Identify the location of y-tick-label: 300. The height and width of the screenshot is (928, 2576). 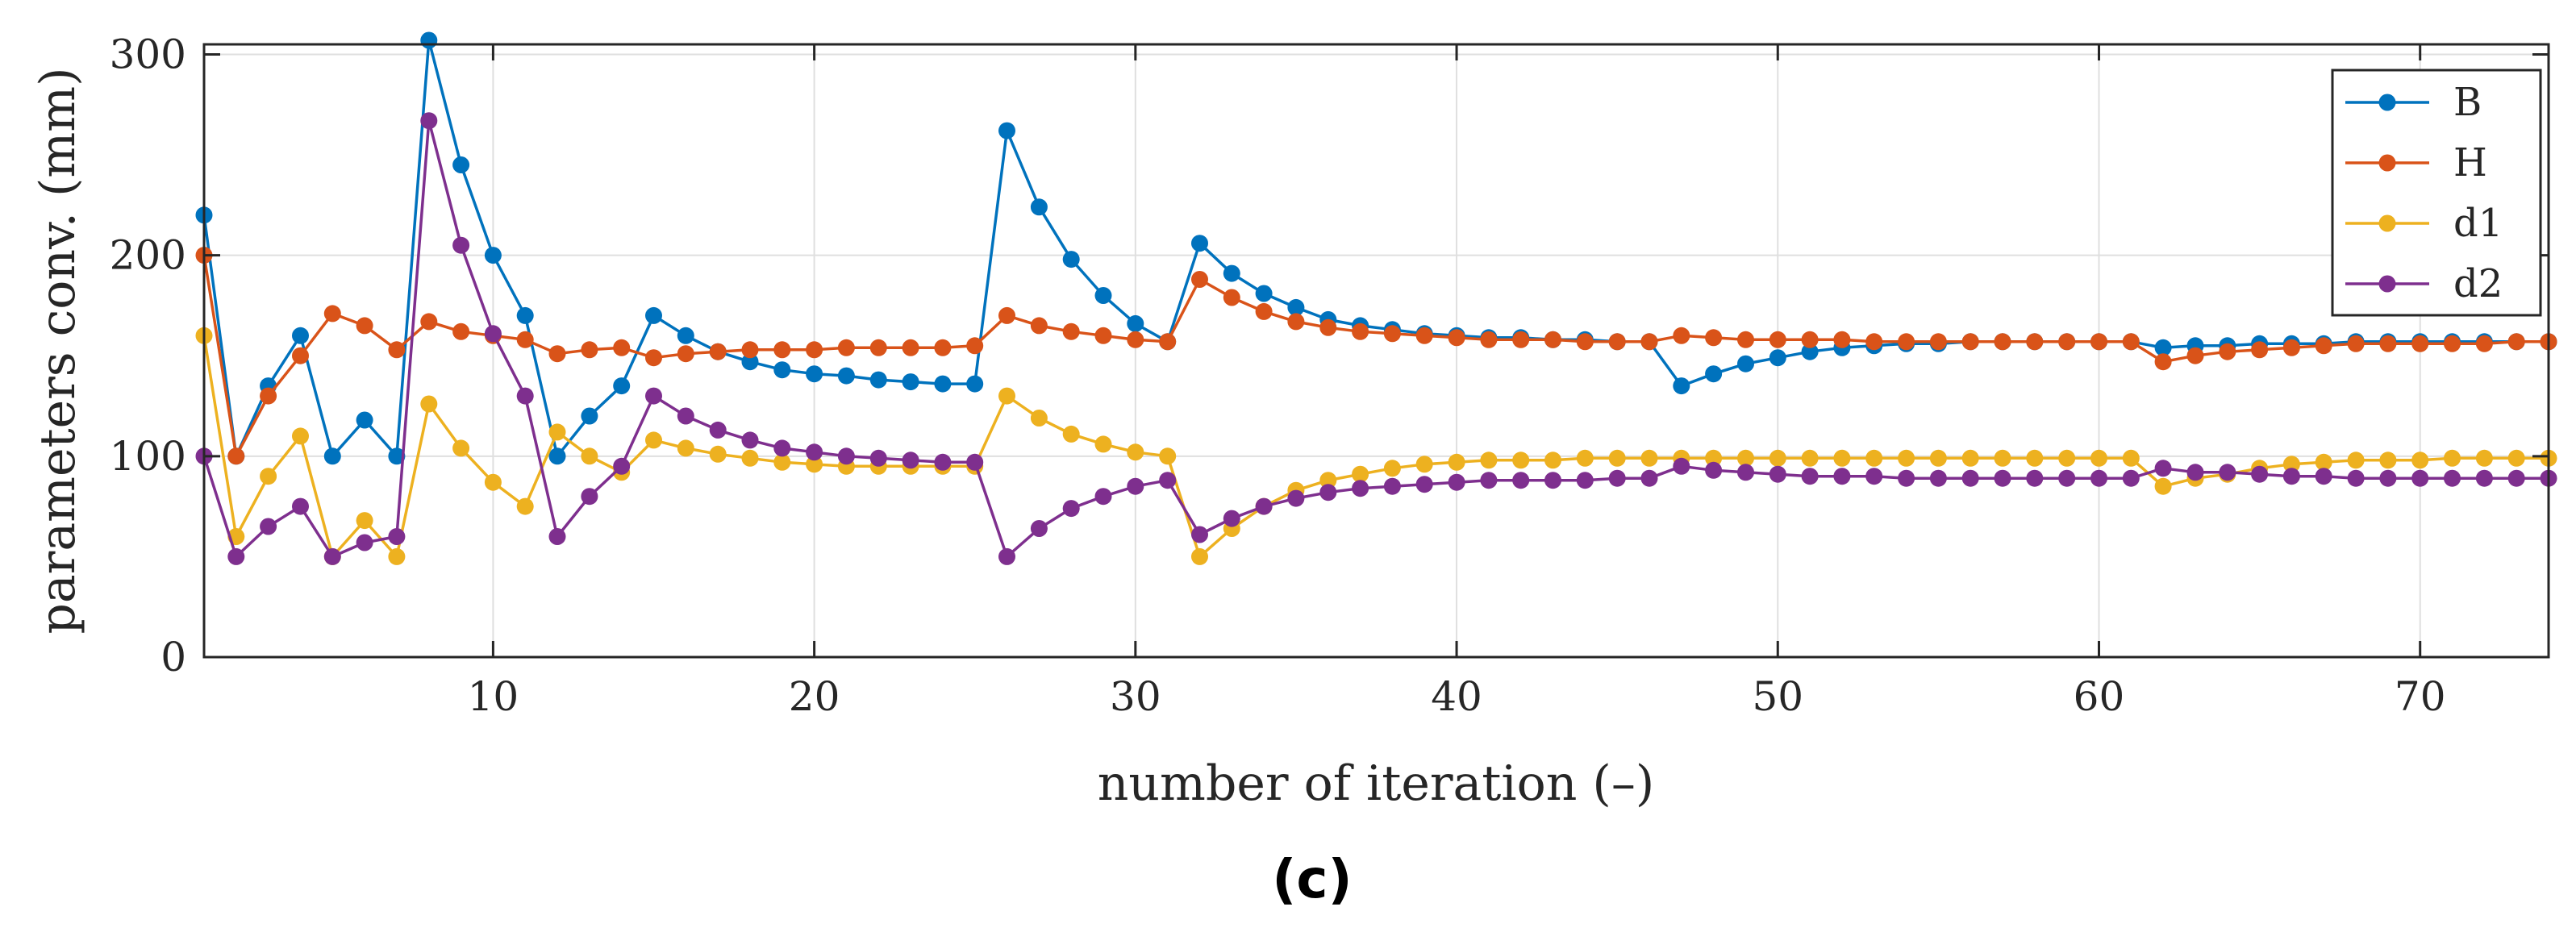
(148, 54).